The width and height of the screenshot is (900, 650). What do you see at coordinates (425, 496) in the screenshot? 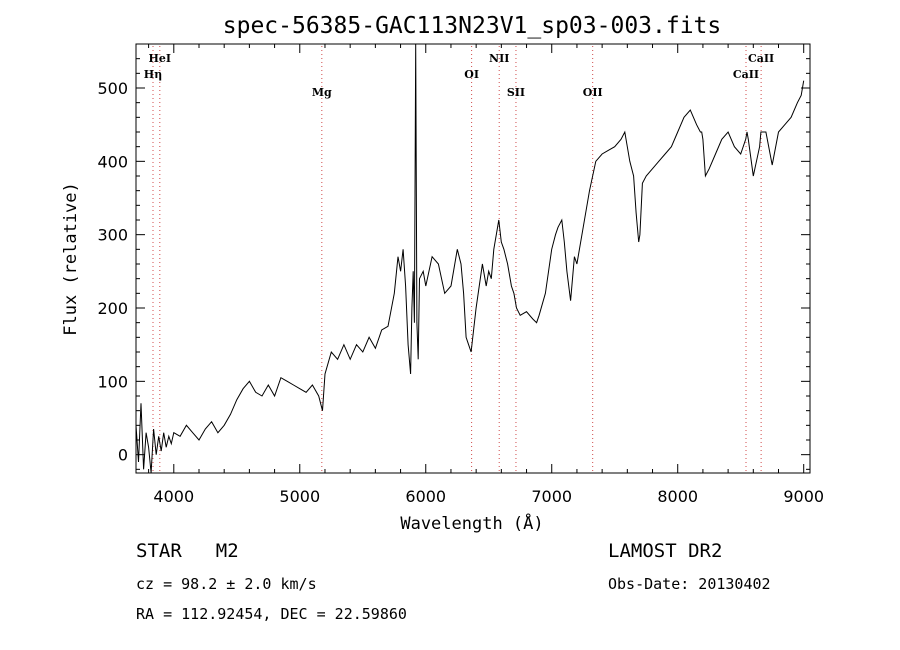
I see `x-tick-label: 6000` at bounding box center [425, 496].